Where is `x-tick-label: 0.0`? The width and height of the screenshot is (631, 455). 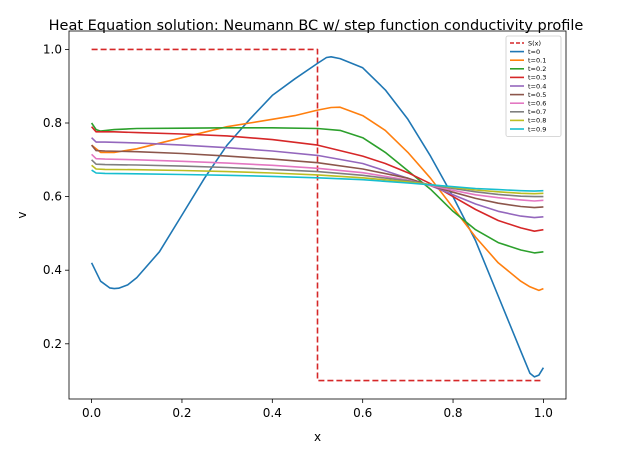
x-tick-label: 0.0 is located at coordinates (91, 413).